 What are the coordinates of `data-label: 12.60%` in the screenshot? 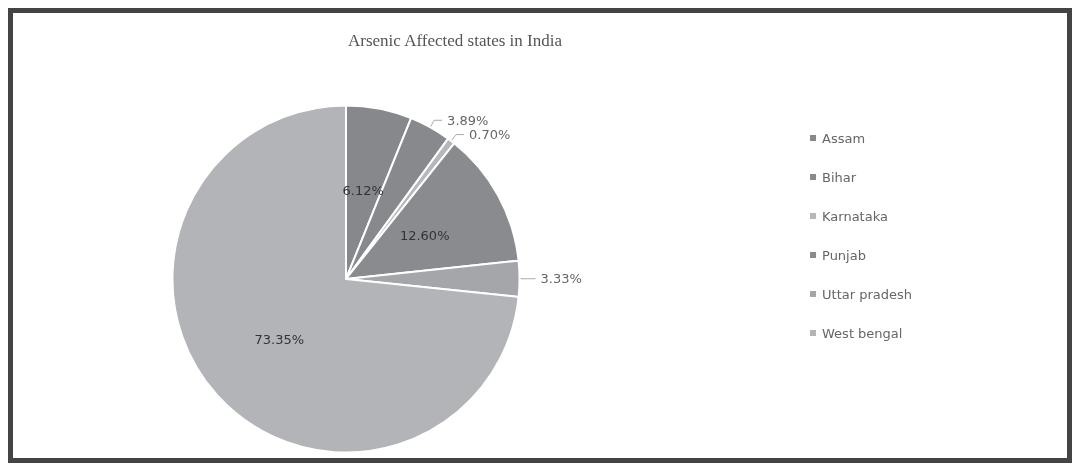 It's located at (424, 236).